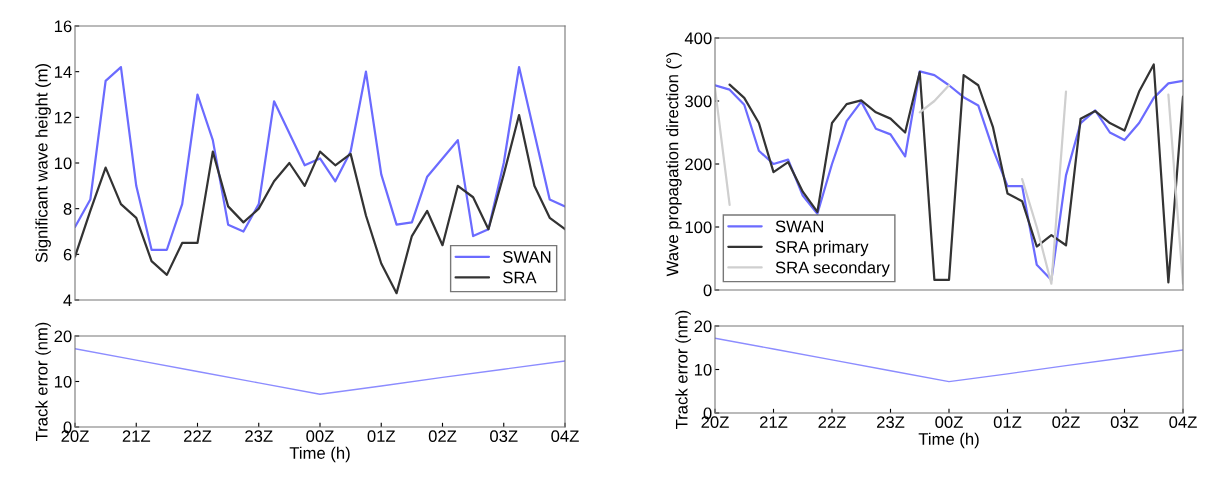  What do you see at coordinates (43, 163) in the screenshot?
I see `y-axis-title: Significant wave height (m)` at bounding box center [43, 163].